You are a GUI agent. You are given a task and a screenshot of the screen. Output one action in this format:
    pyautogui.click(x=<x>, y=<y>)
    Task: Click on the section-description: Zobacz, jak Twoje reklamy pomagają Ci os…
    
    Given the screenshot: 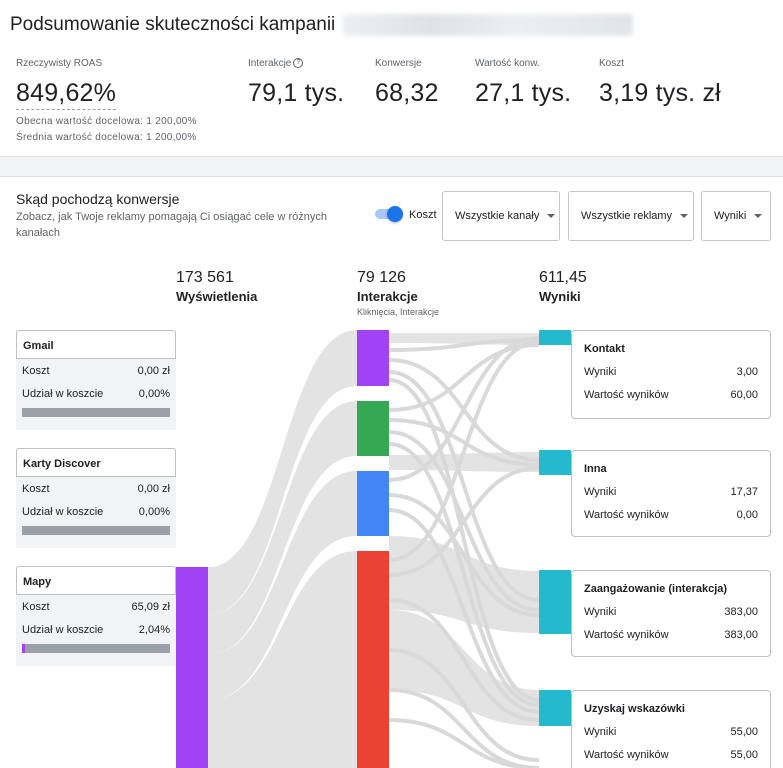 What is the action you would take?
    pyautogui.click(x=171, y=225)
    